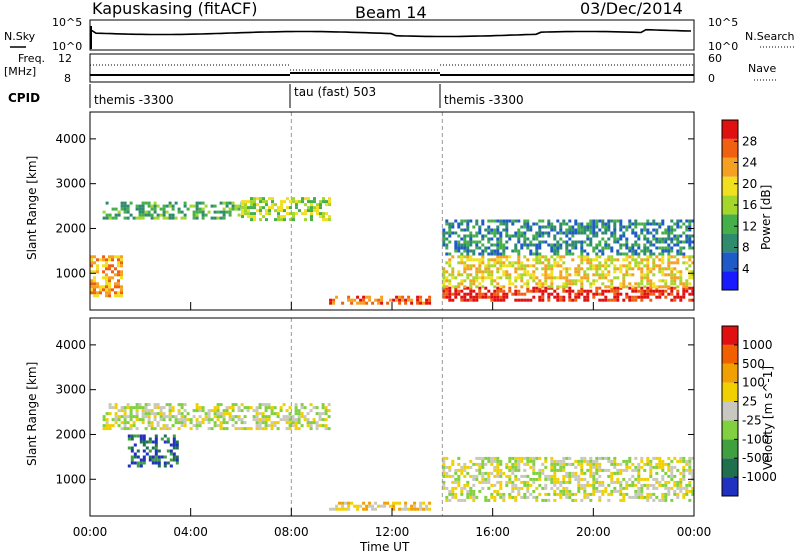  What do you see at coordinates (174, 9) in the screenshot?
I see `station-title: Kapuskasing (fitACF)` at bounding box center [174, 9].